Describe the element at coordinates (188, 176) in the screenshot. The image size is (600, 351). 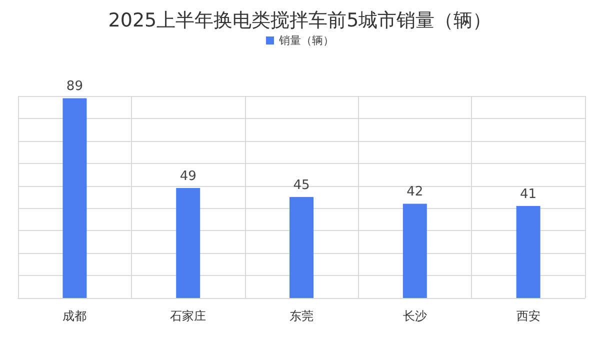
I see `data-label: 49` at that location.